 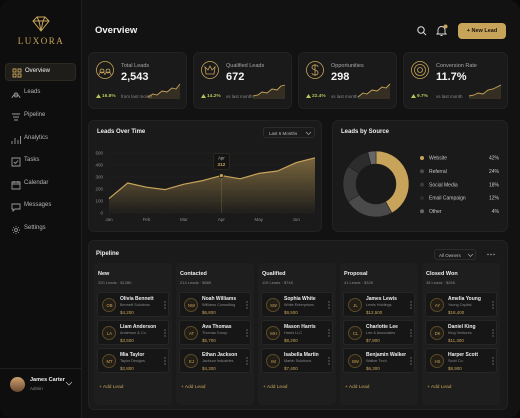 I want to click on stat-card: Total Leads 2,543 16.8% from last month, so click(x=137, y=80).